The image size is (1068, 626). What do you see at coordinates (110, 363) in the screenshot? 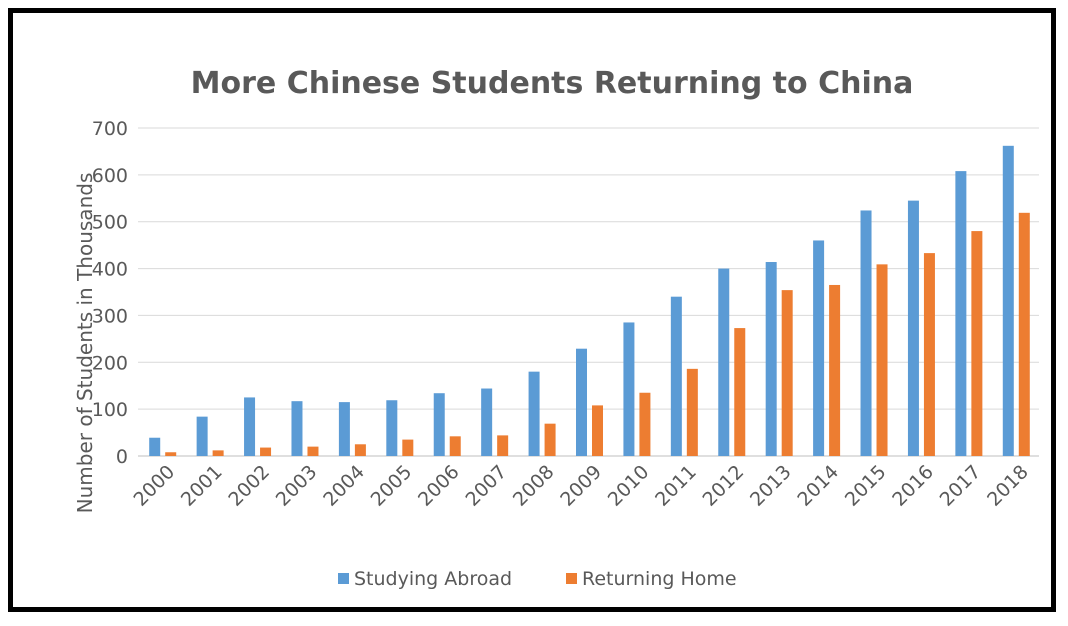
I see `y-tick-label: 200` at bounding box center [110, 363].